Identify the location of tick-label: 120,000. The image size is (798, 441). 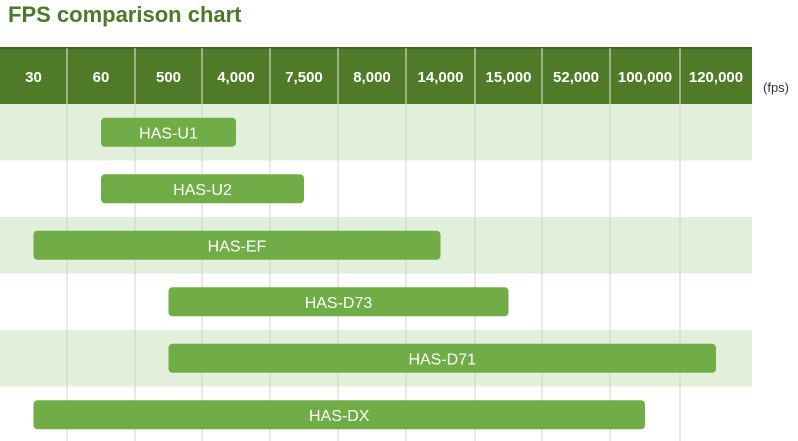
(716, 77).